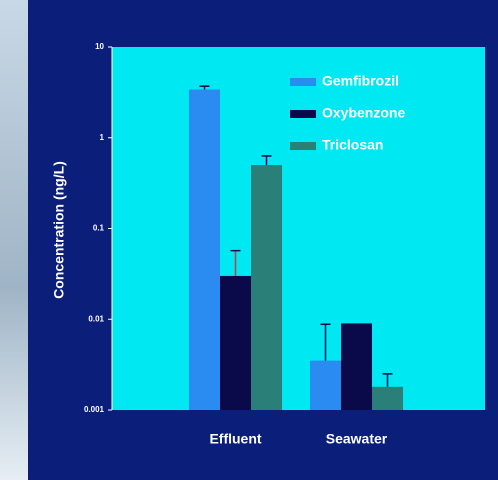  What do you see at coordinates (357, 439) in the screenshot?
I see `x-tick-label: Seawater` at bounding box center [357, 439].